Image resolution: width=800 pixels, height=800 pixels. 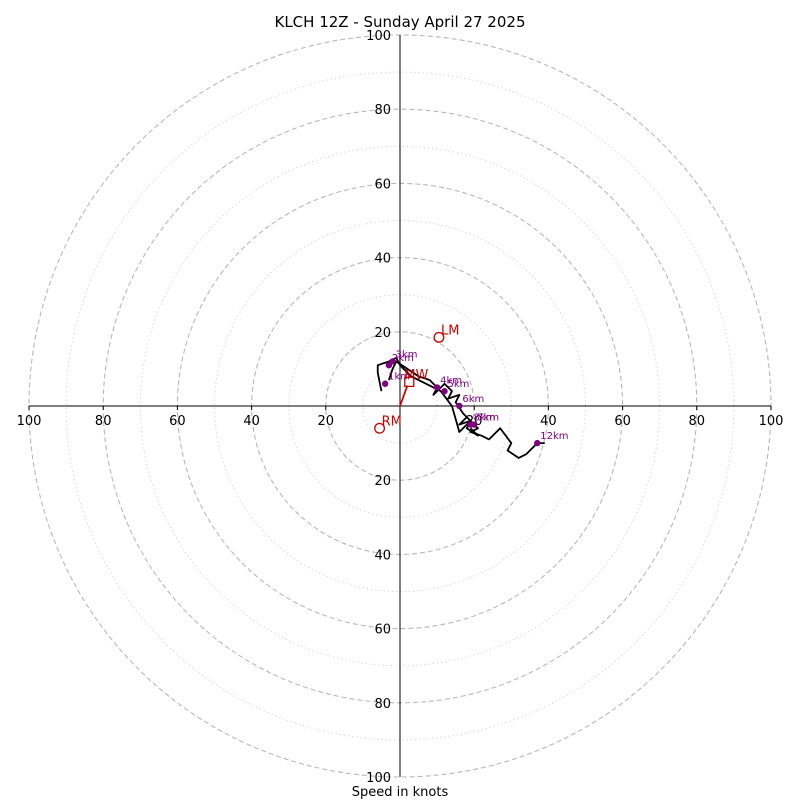 I want to click on y-tick-label-up: 100, so click(x=378, y=36).